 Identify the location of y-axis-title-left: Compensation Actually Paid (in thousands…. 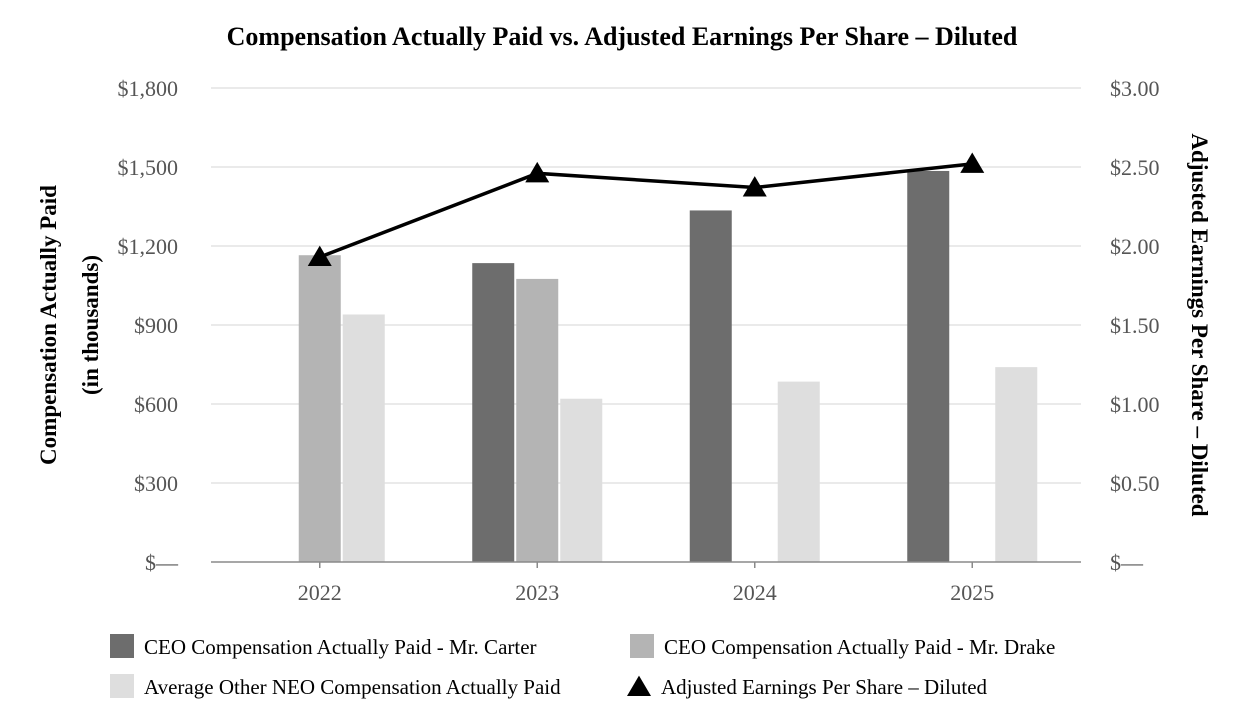
(69, 325).